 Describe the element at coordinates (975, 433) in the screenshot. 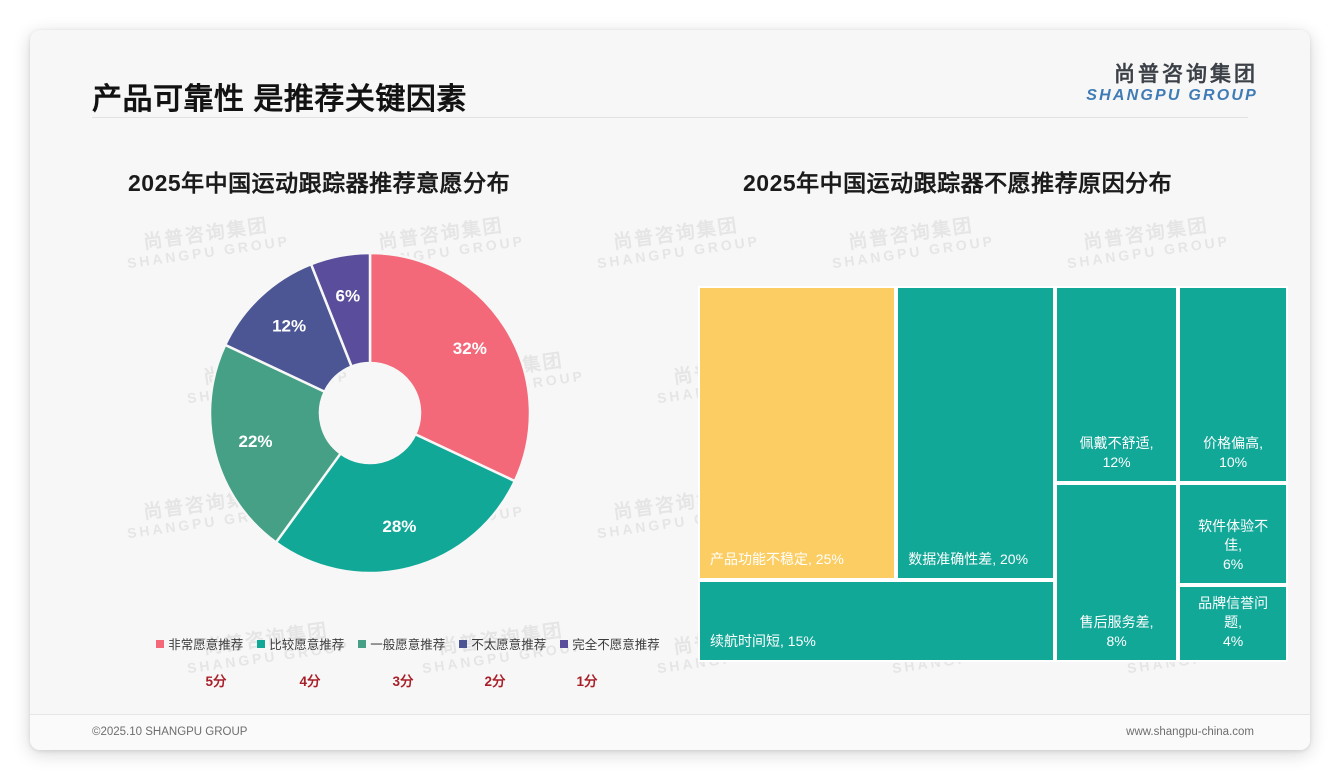

I see `treemap-tile: 数据准确性差, 20%` at that location.